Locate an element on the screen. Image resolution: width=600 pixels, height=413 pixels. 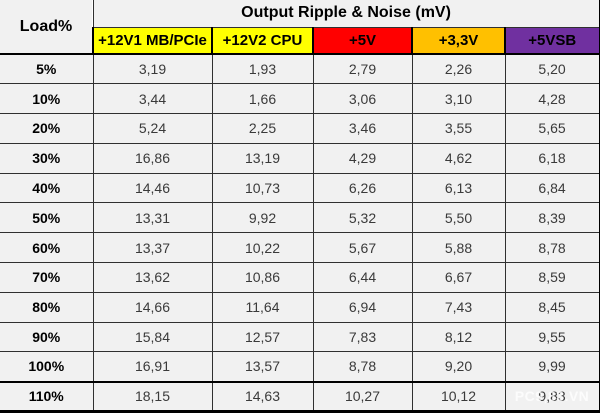
table-row-5pct: 5% 3,19 1,93 2,79 2,26 5,20 is located at coordinates (300, 69).